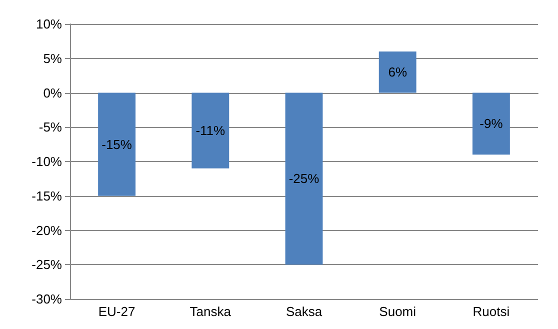  What do you see at coordinates (117, 144) in the screenshot?
I see `data-label: -15%` at bounding box center [117, 144].